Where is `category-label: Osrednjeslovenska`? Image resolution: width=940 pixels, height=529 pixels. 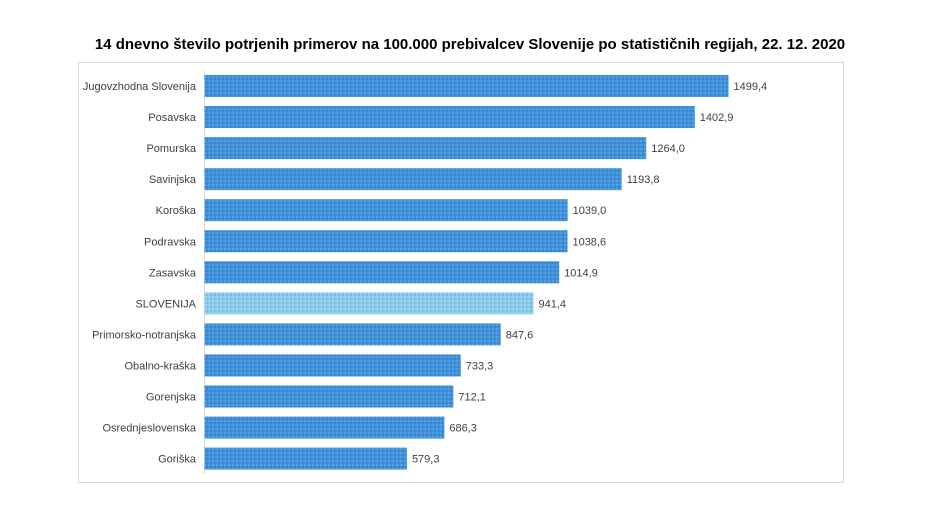 category-label: Osrednjeslovenska is located at coordinates (149, 429).